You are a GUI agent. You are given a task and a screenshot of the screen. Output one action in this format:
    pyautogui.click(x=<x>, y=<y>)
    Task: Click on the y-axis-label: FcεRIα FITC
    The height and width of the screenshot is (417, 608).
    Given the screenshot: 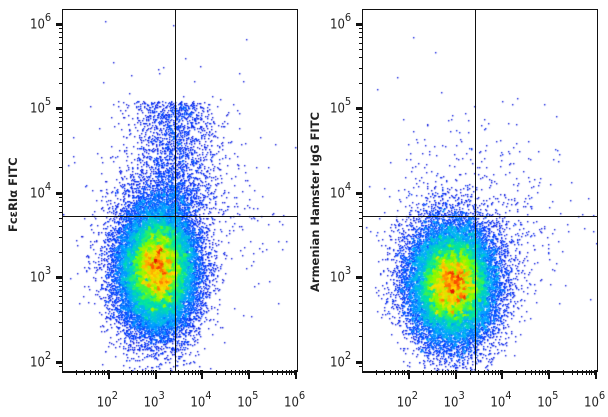 What is the action you would take?
    pyautogui.click(x=13, y=194)
    